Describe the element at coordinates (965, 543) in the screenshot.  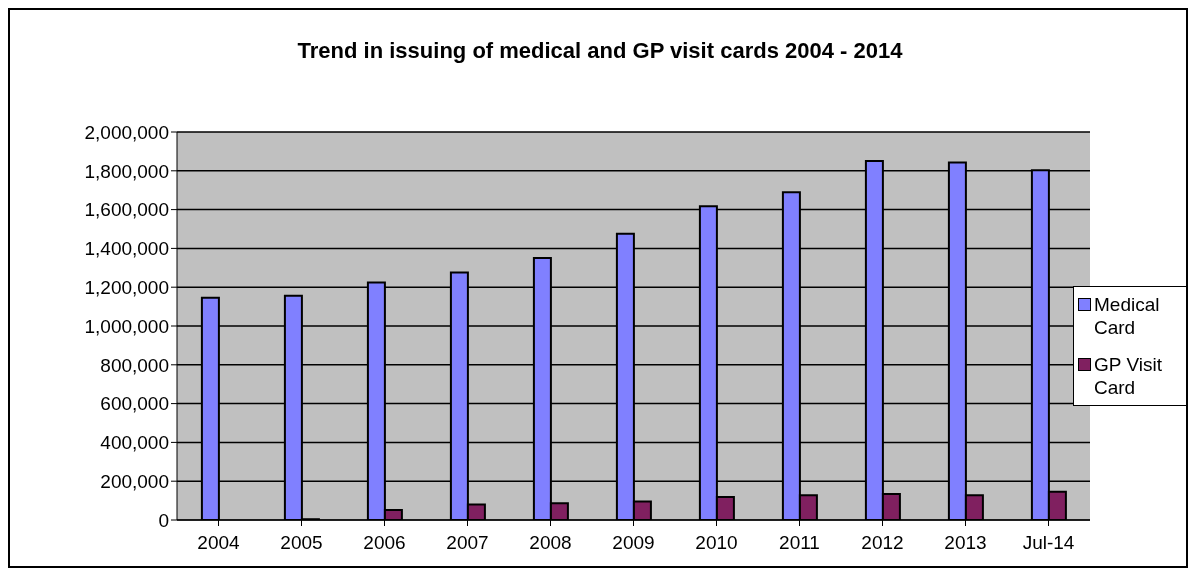
I see `x-tick-label: 2013` at that location.